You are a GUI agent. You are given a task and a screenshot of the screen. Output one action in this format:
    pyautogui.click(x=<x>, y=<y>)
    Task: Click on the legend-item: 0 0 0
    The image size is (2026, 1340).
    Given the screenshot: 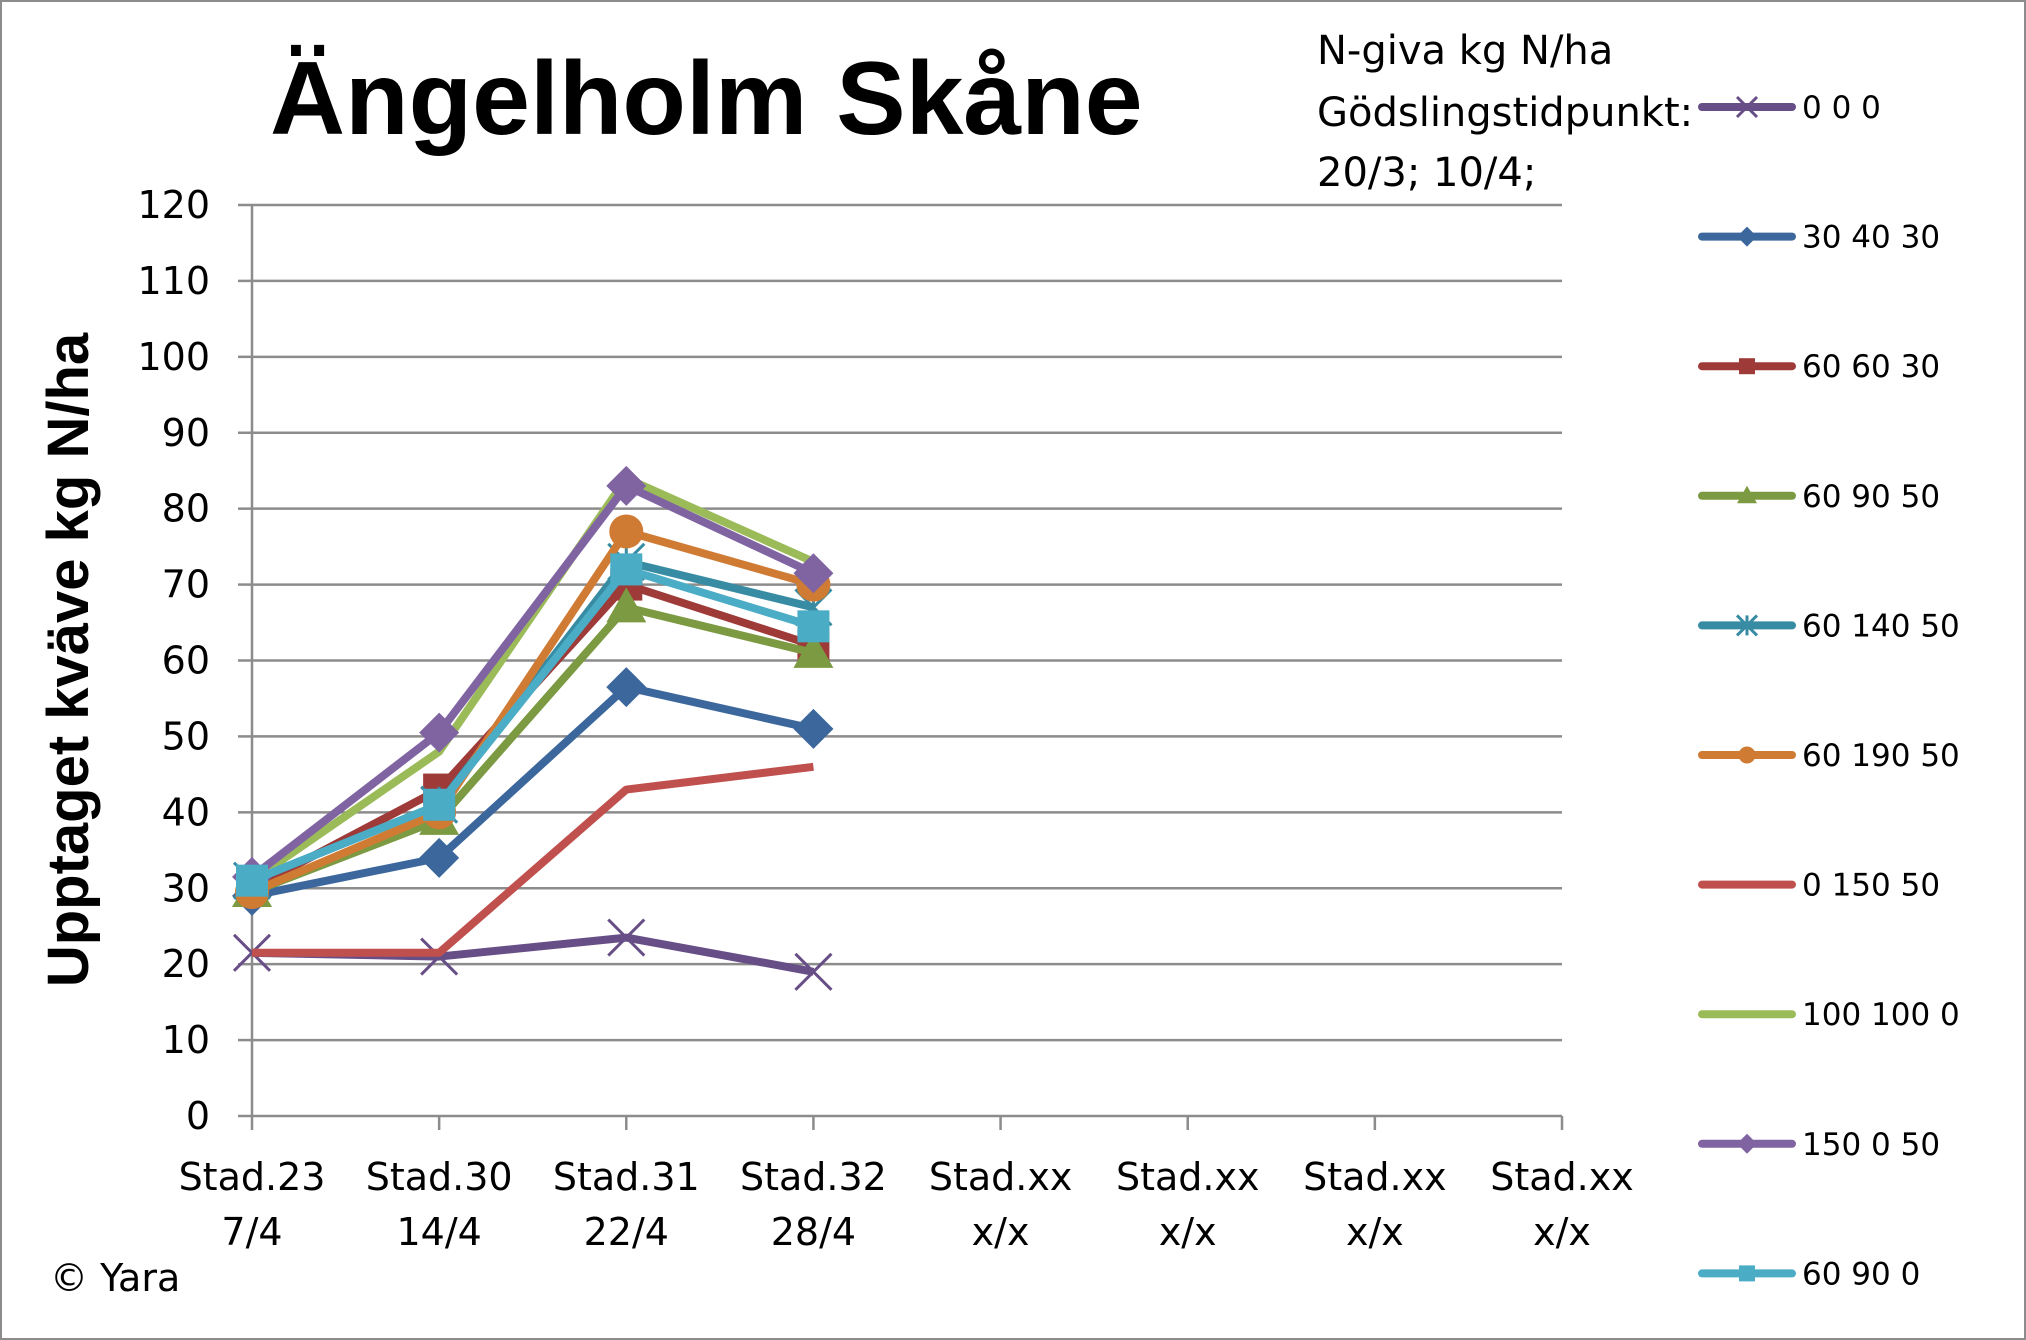 What is the action you would take?
    pyautogui.click(x=1789, y=108)
    